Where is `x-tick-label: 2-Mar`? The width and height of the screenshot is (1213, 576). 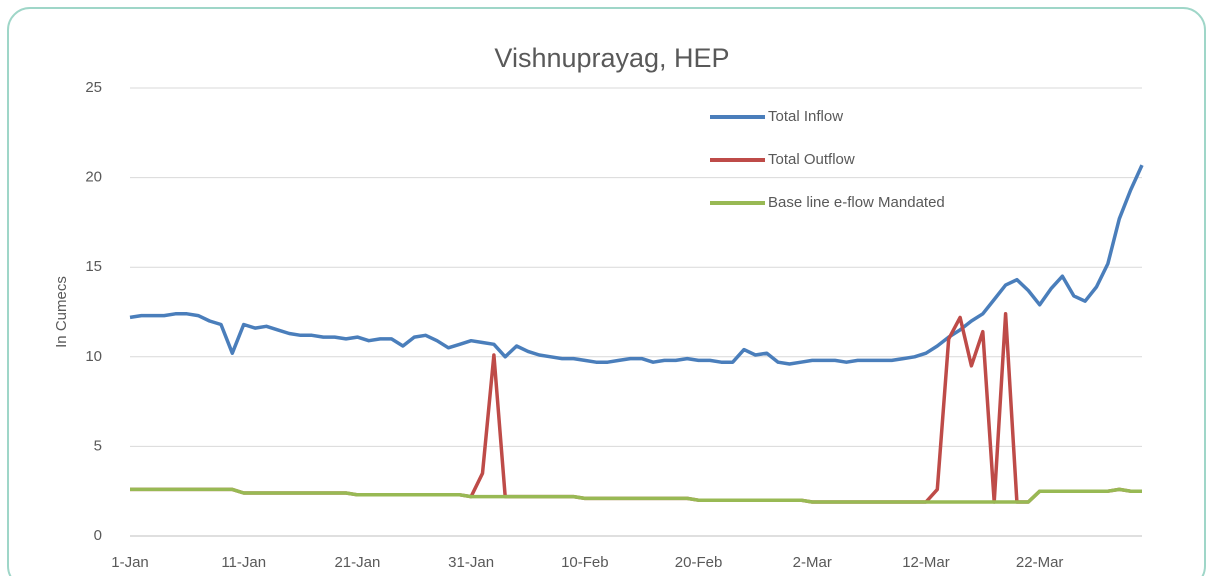 x-tick-label: 2-Mar is located at coordinates (812, 562).